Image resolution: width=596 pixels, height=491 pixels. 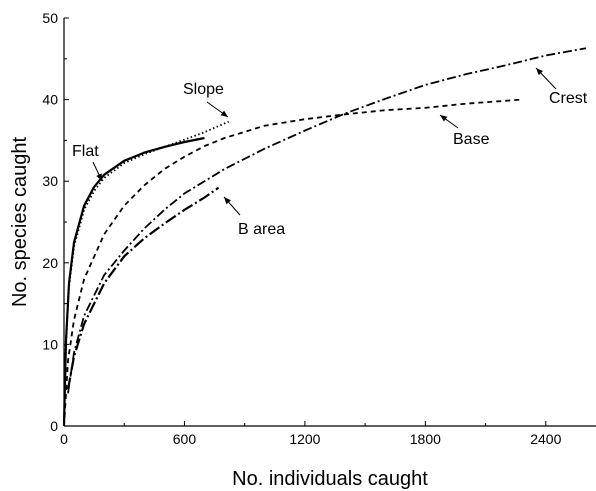 What do you see at coordinates (471, 139) in the screenshot?
I see `annotation-label-base: Base` at bounding box center [471, 139].